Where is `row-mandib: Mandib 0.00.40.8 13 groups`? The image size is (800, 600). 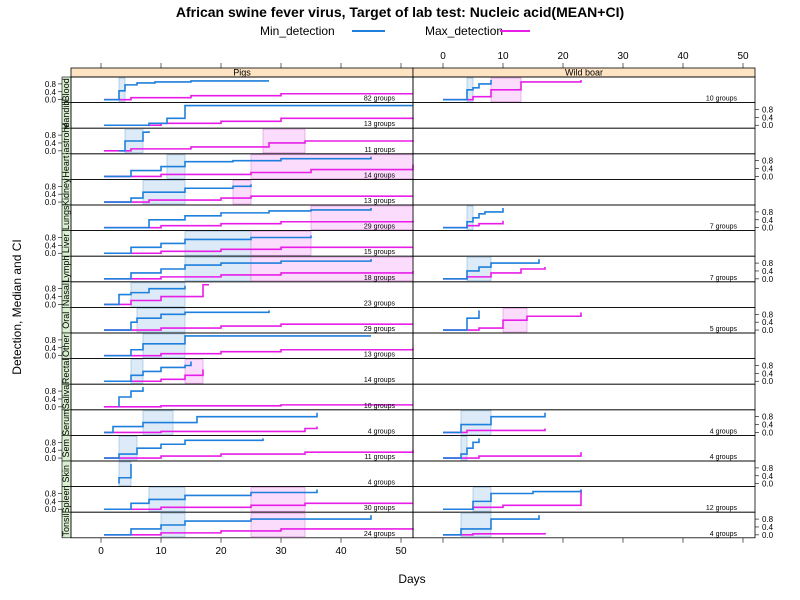
row-mandib: Mandib 0.00.40.8 13 groups is located at coordinates (417, 116).